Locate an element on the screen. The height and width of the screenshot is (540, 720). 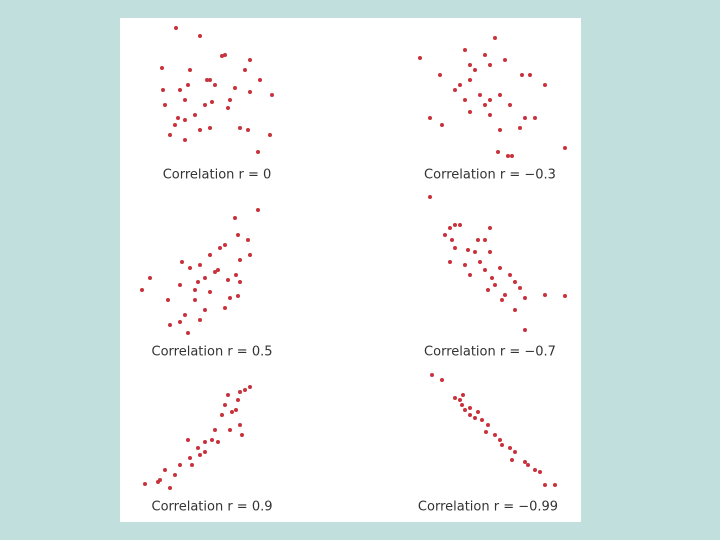
chart-title: Correlation r = 0.5 is located at coordinates (212, 352).